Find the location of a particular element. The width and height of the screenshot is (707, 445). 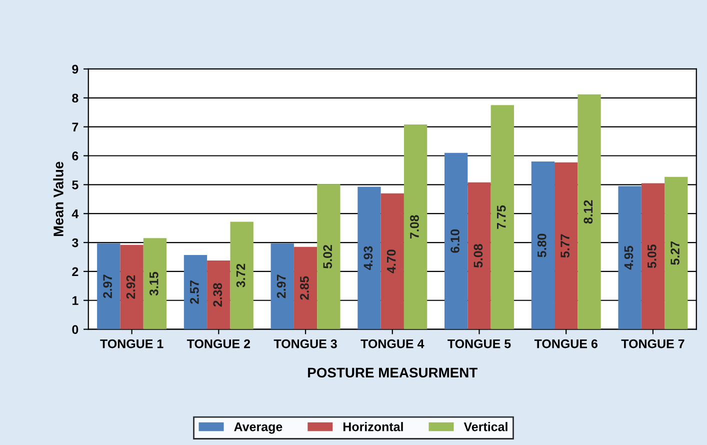

data-label: 8.12 is located at coordinates (588, 212).